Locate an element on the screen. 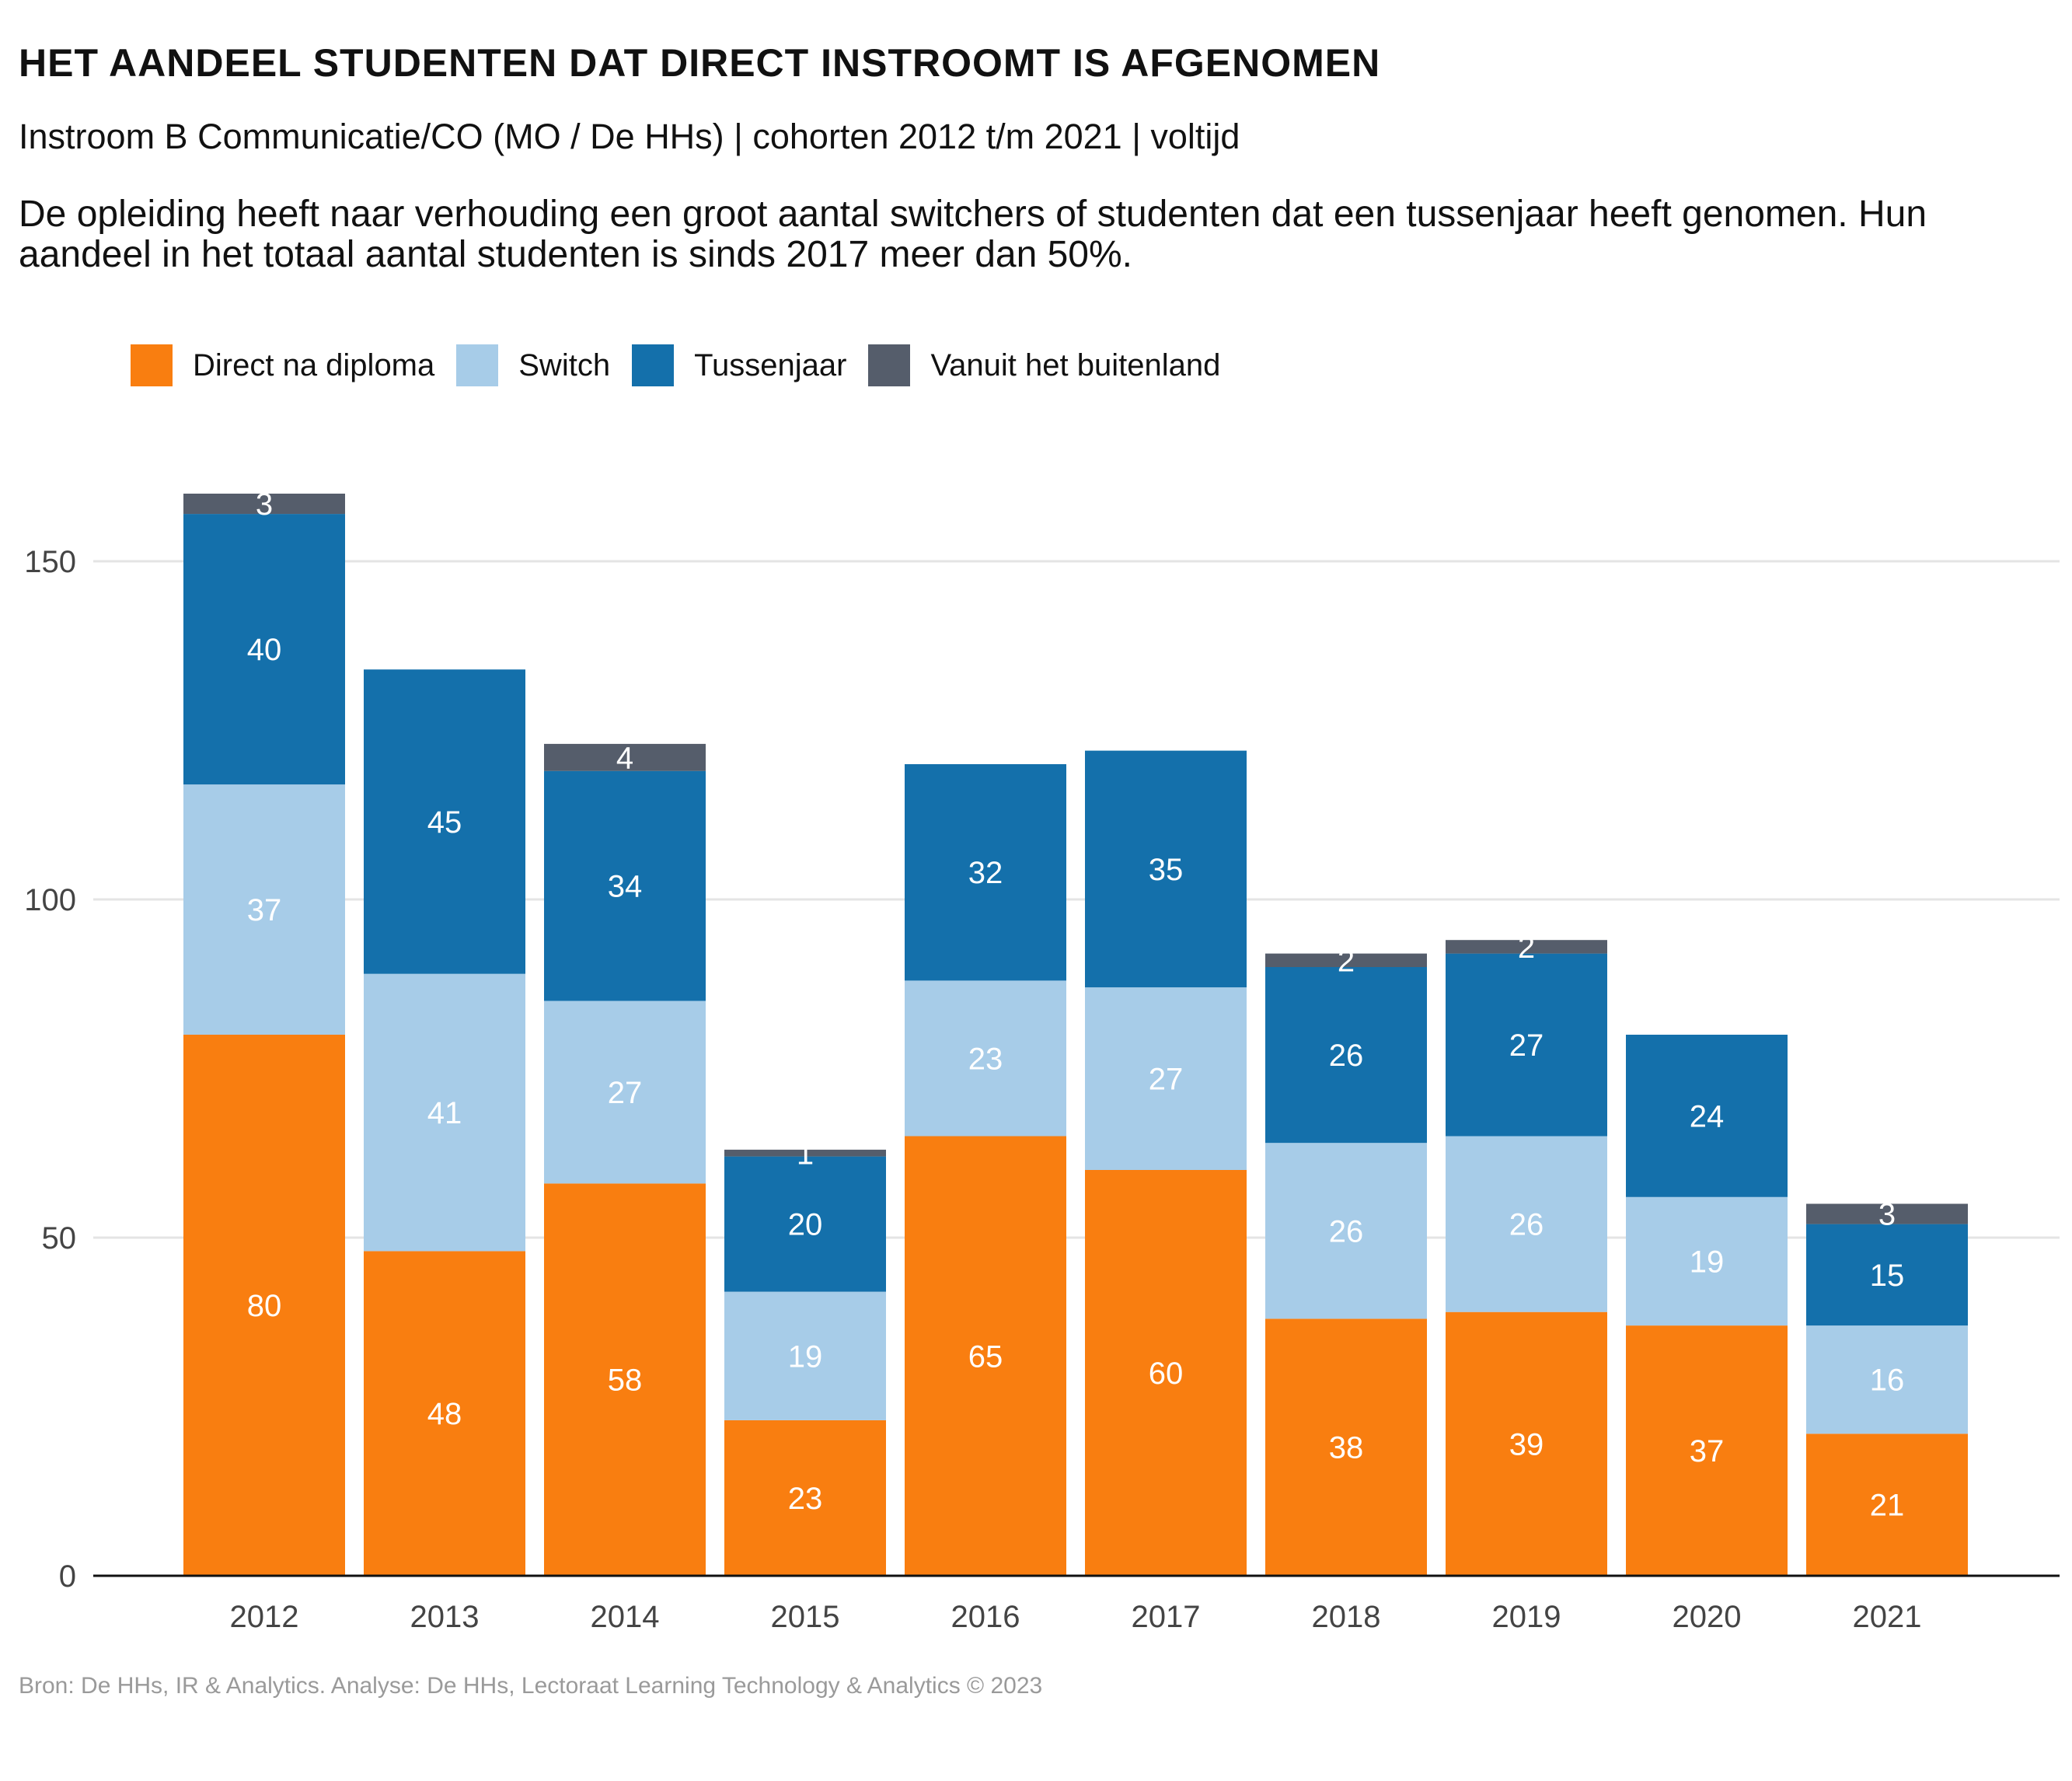  value-label-2020-series-0: 37 is located at coordinates (1707, 1451).